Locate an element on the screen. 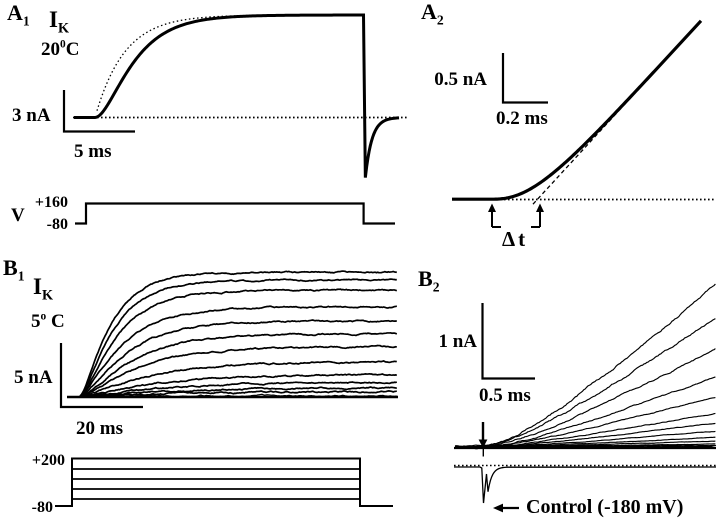  a1-scale-bar is located at coordinates (98, 111).